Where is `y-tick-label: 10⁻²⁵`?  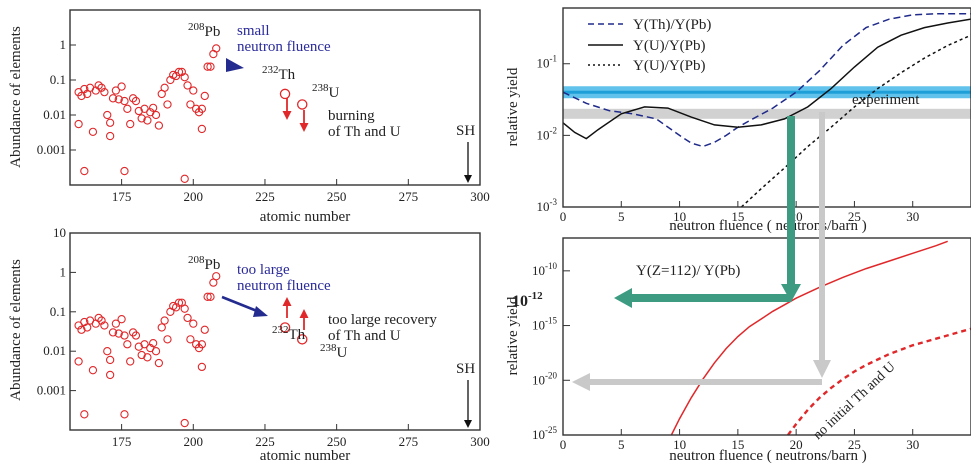
y-tick-label: 10⁻²⁵ is located at coordinates (544, 433).